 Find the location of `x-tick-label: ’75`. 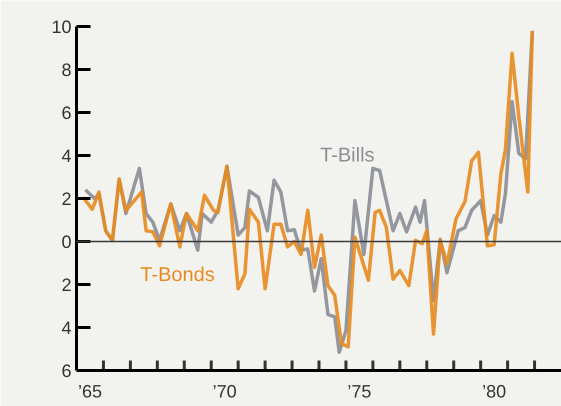

x-tick-label: ’75 is located at coordinates (359, 392).